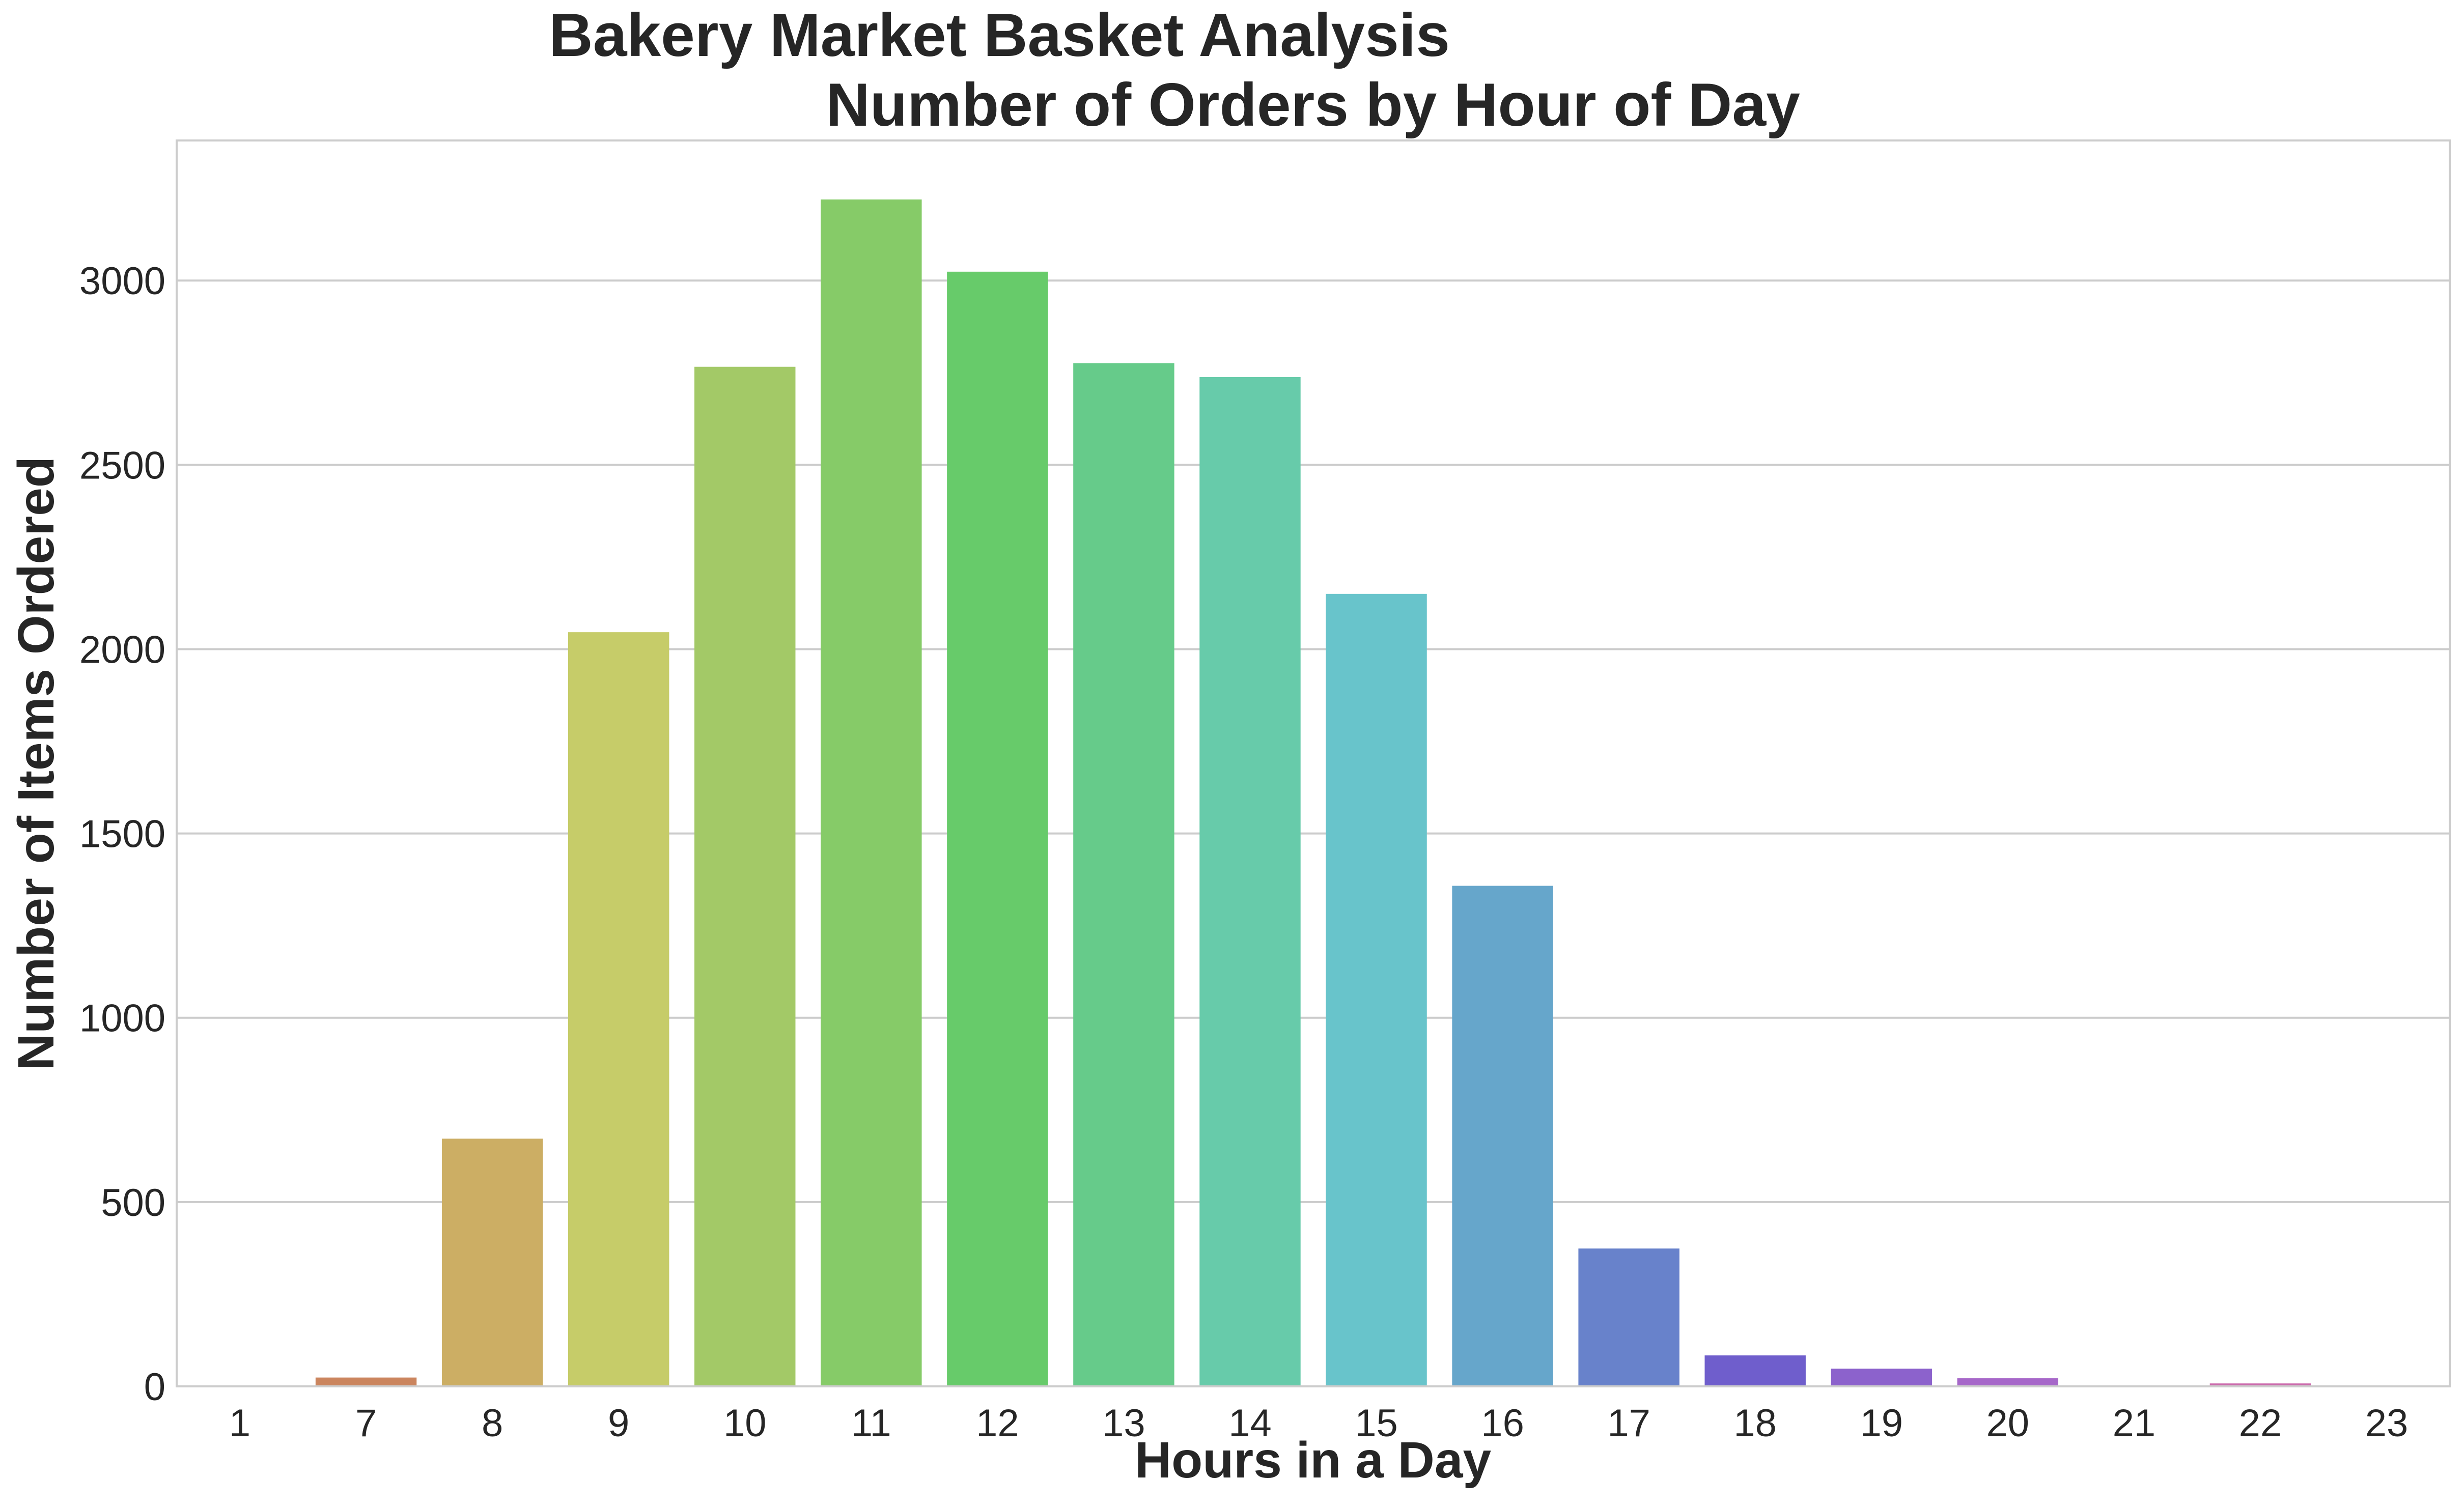 This screenshot has width=2464, height=1507. Describe the element at coordinates (1123, 1423) in the screenshot. I see `x-tick-label: 13` at that location.